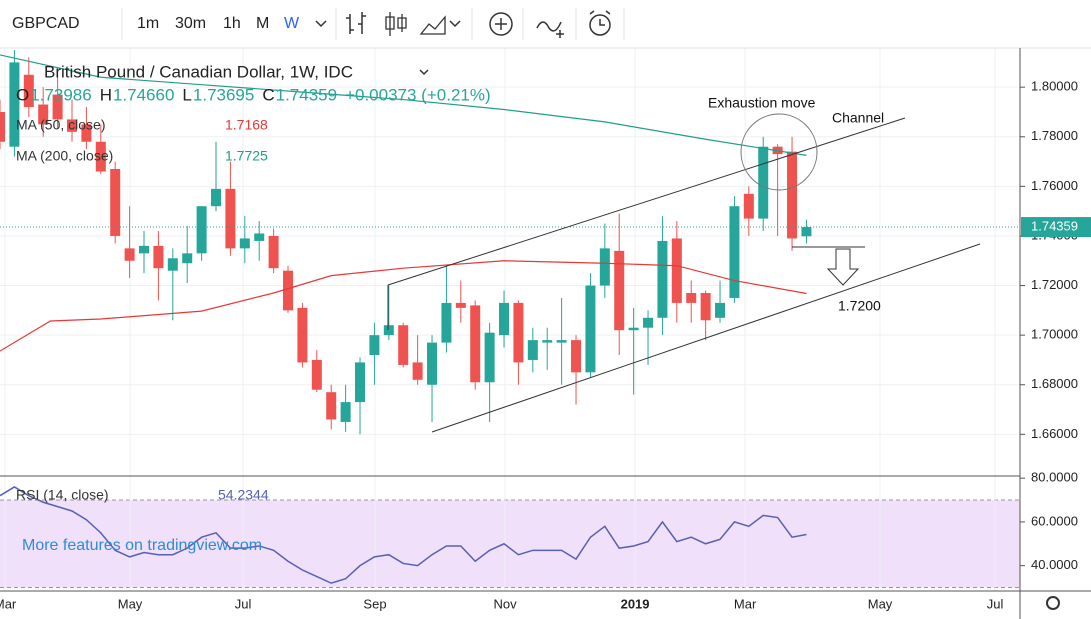 This screenshot has width=1091, height=619. I want to click on legend-title: British Pound / Canadian Dollar, 1W, IDC, so click(198, 71).